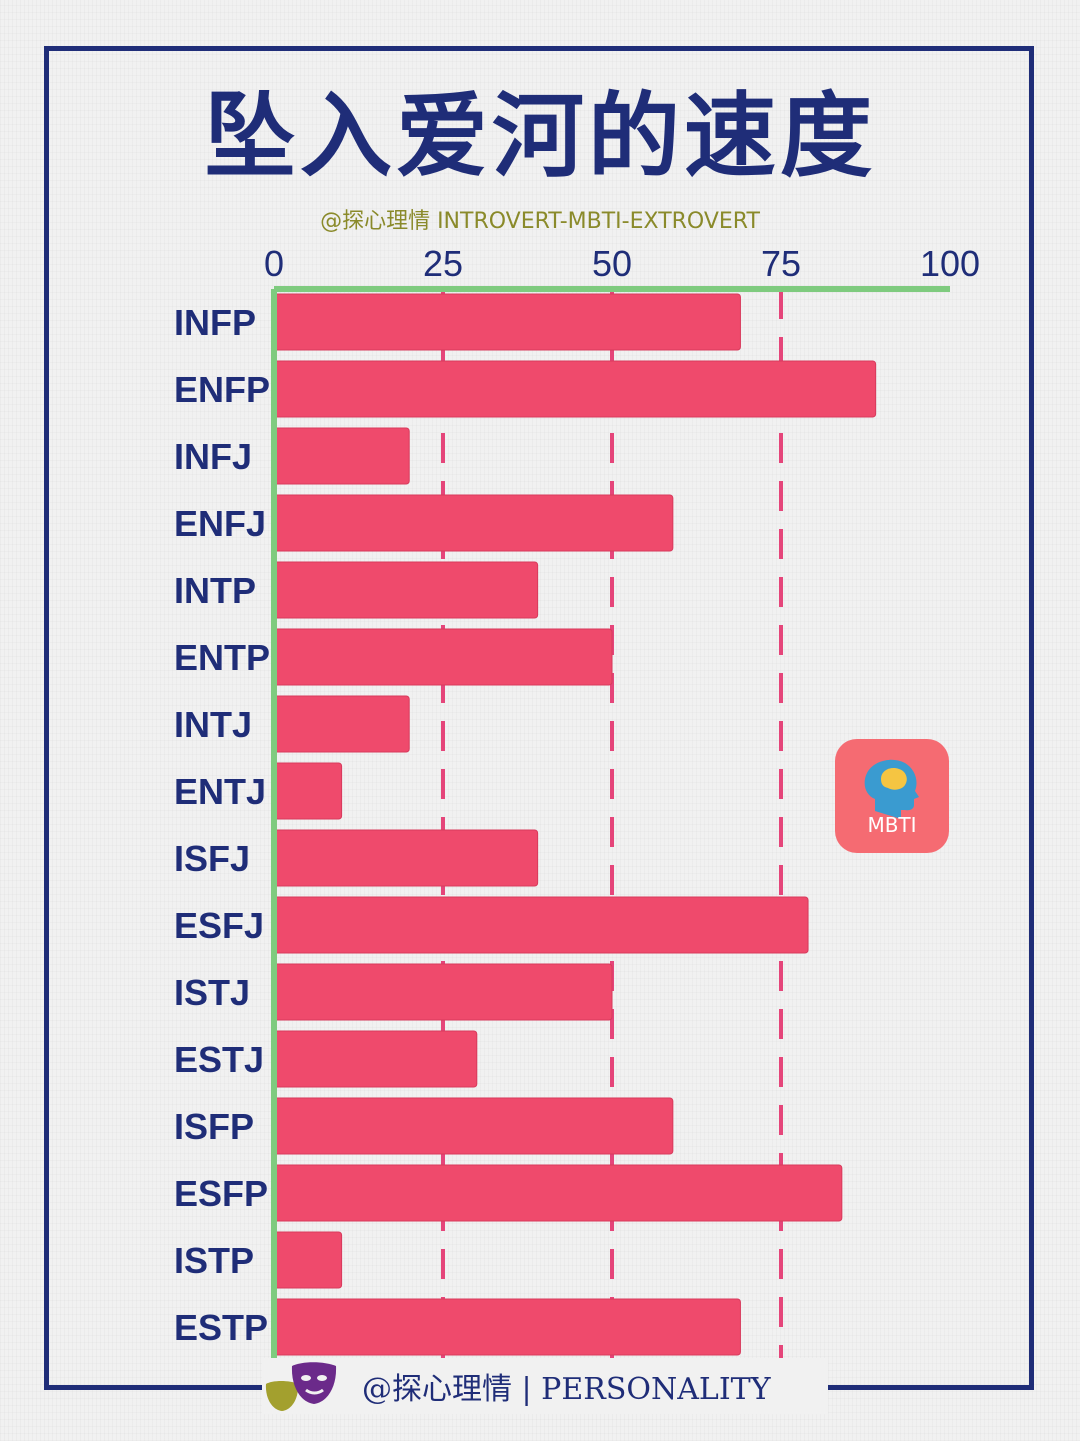  I want to click on category-label: ISFJ, so click(212, 858).